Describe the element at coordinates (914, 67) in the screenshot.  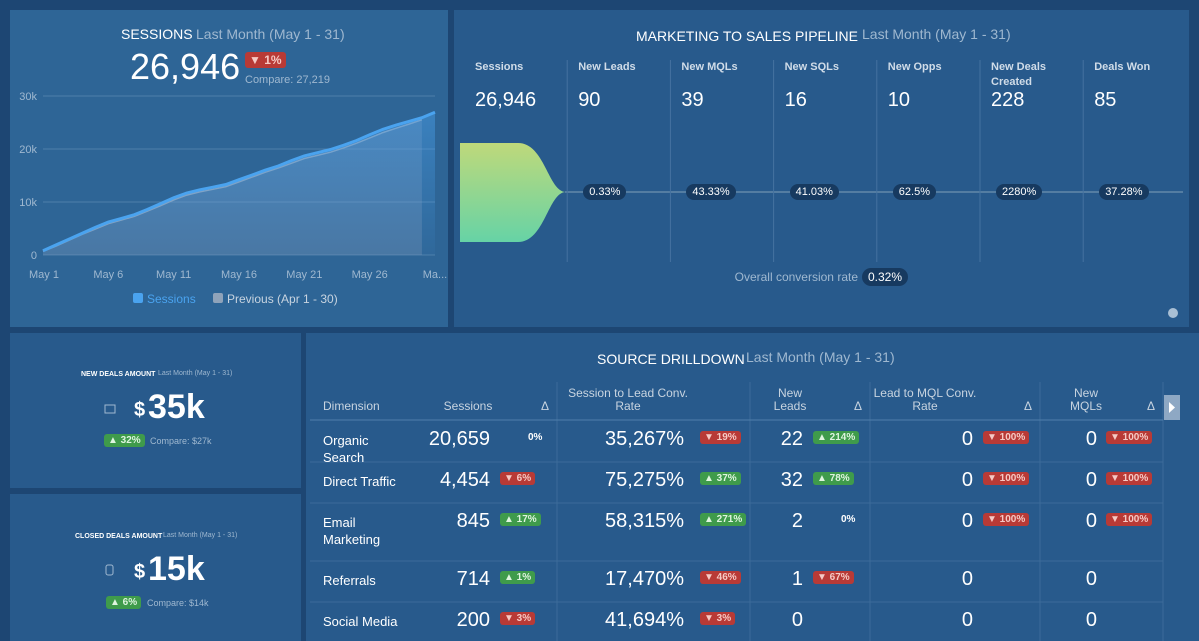
I see `stage-label: New Opps` at that location.